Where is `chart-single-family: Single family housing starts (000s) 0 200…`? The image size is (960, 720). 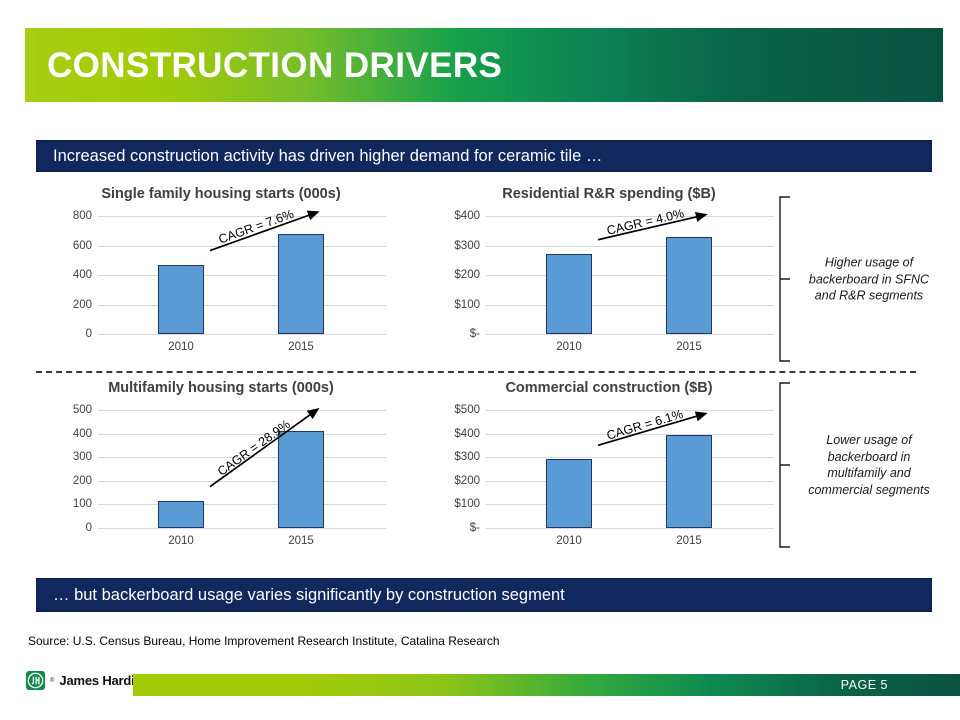 chart-single-family: Single family housing starts (000s) 0 200… is located at coordinates (221, 276).